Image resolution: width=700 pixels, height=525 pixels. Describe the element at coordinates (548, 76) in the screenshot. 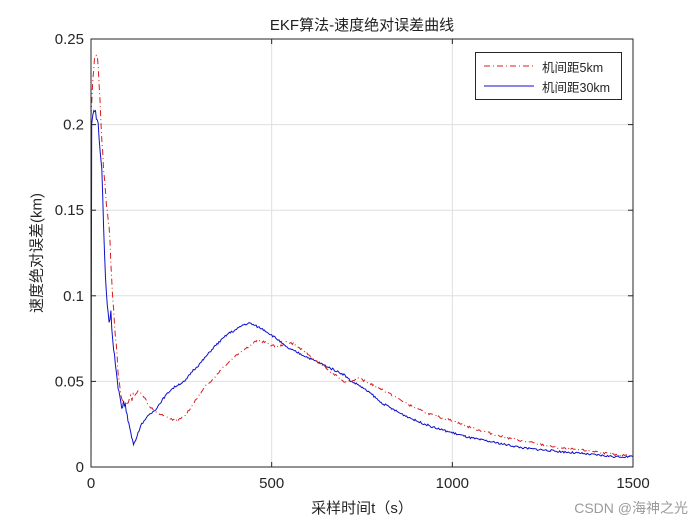

I see `legend: 机间距5km 机间距30km` at that location.